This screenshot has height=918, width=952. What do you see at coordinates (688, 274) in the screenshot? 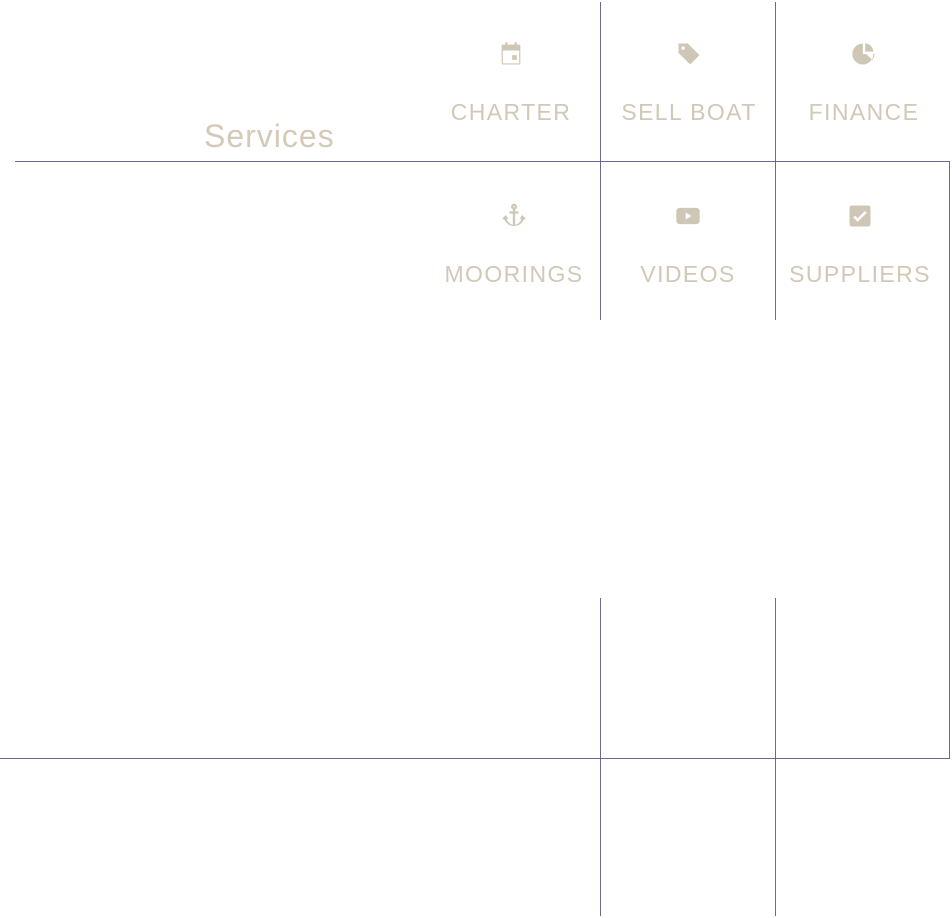
I see `service-label: VIDEOS` at bounding box center [688, 274].